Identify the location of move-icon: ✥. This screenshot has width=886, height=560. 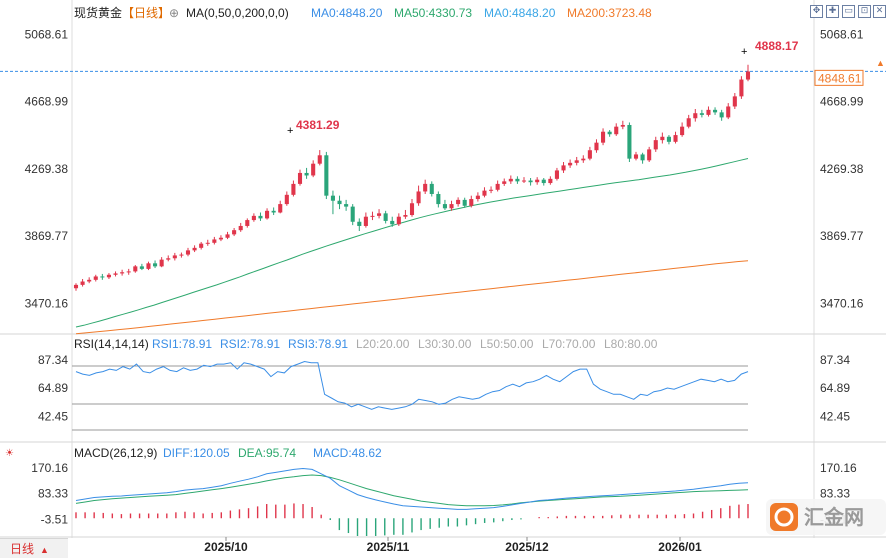
(816, 11).